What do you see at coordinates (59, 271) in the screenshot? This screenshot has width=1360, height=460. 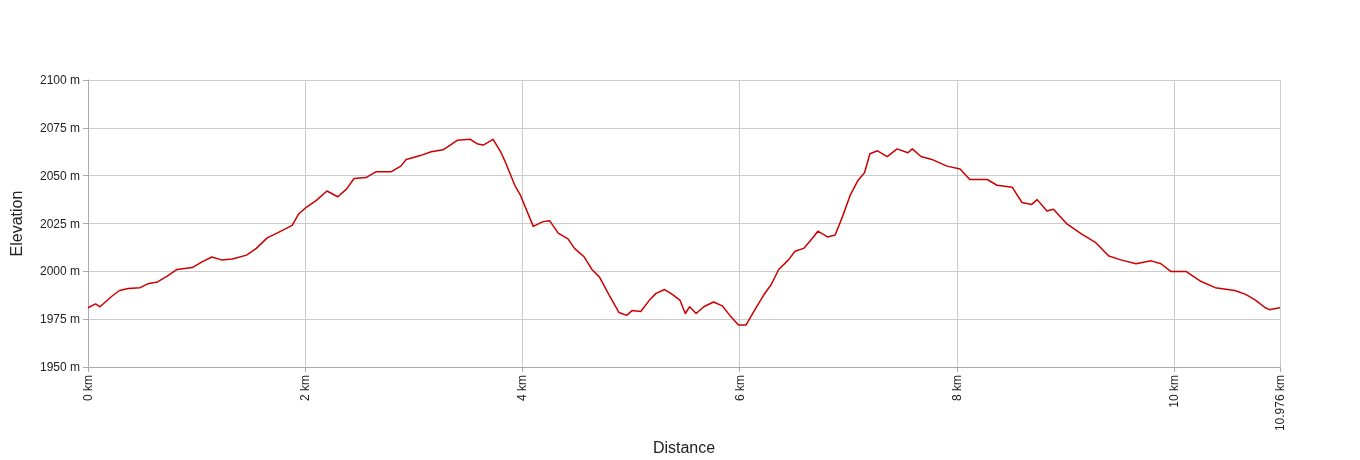 I see `y-tick-label: 2000 m` at bounding box center [59, 271].